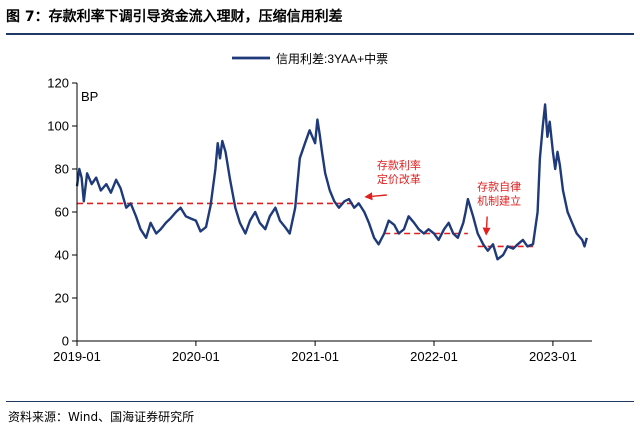  I want to click on y-tick-label: 20, so click(62, 298).